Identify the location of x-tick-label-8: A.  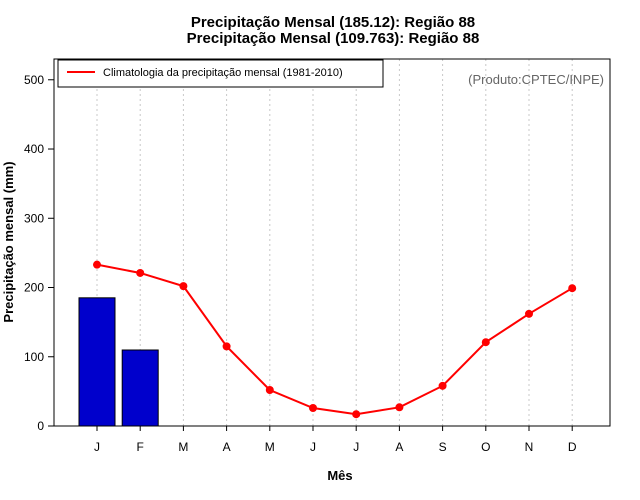
(399, 447).